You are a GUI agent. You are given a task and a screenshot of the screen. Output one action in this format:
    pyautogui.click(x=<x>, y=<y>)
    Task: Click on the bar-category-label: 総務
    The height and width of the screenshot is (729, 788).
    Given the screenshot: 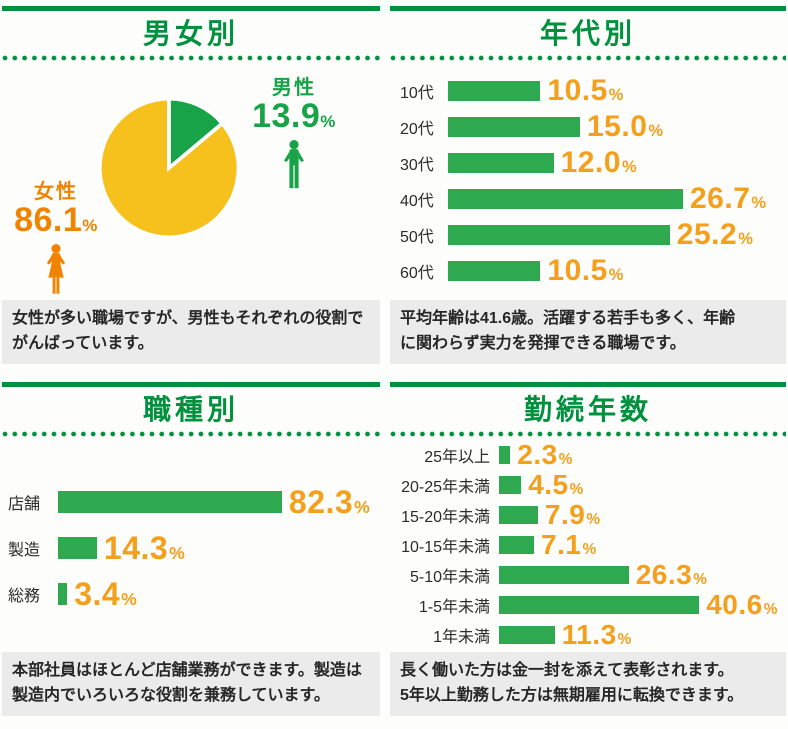 What is the action you would take?
    pyautogui.click(x=24, y=597)
    